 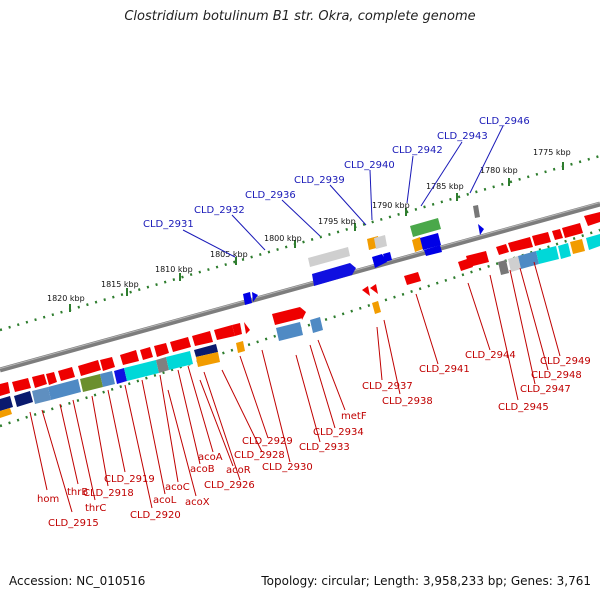 What do you see at coordinates (155, 515) in the screenshot?
I see `gene-label-reverse: CLD_2920` at bounding box center [155, 515].